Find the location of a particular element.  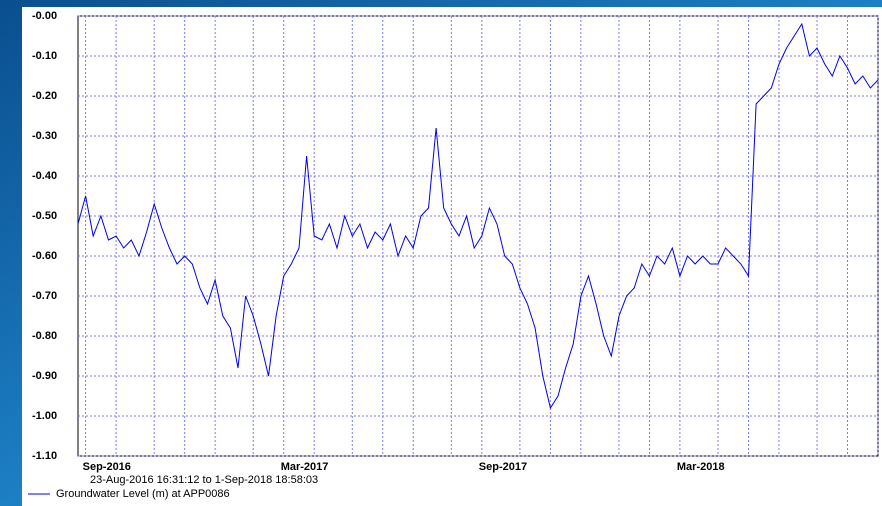

y-tick-label: -0.30 is located at coordinates (44, 136).